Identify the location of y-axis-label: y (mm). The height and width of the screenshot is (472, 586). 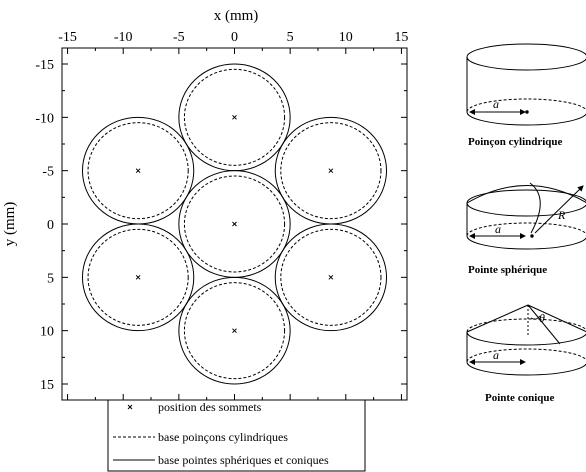
(10, 224).